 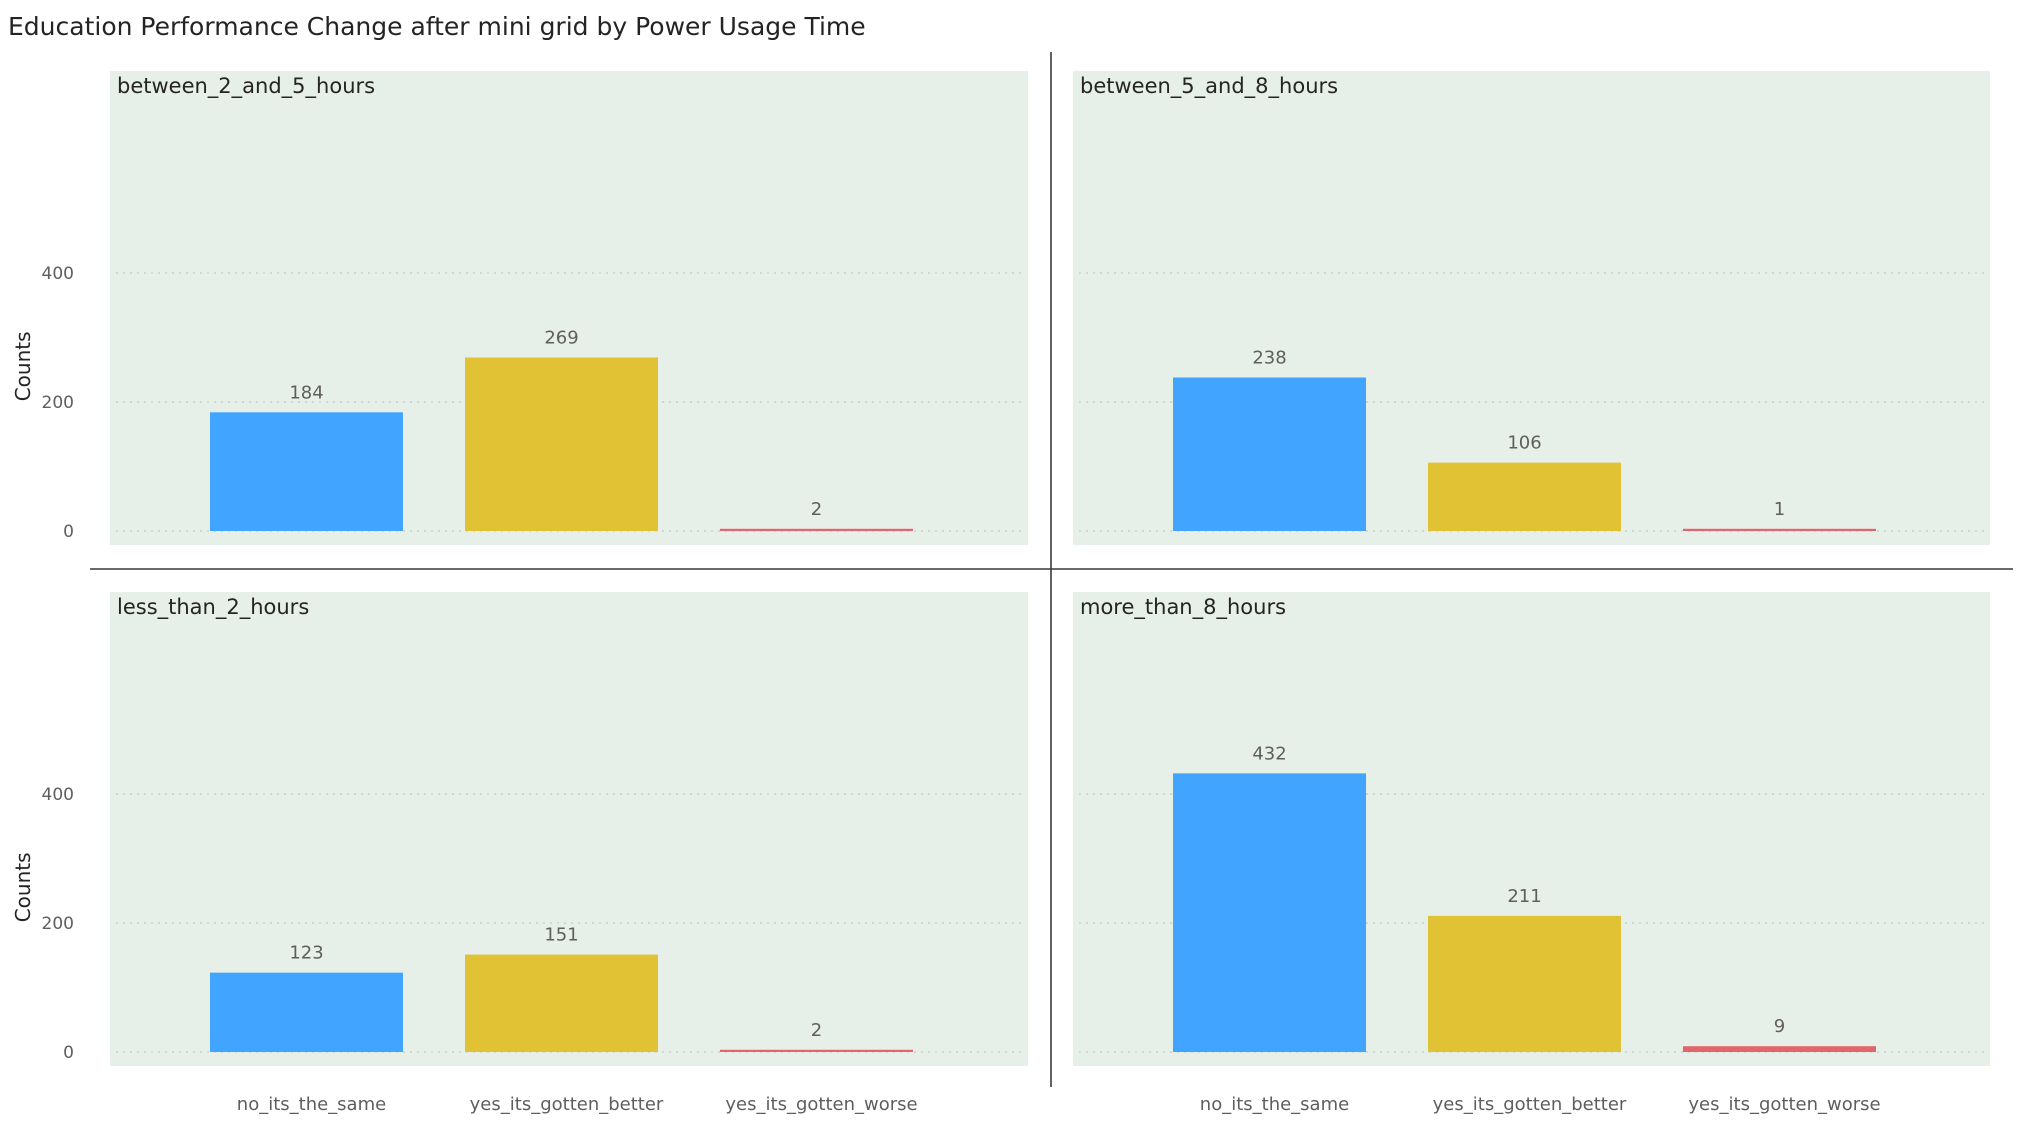 I want to click on data-label: 9, so click(x=1779, y=1026).